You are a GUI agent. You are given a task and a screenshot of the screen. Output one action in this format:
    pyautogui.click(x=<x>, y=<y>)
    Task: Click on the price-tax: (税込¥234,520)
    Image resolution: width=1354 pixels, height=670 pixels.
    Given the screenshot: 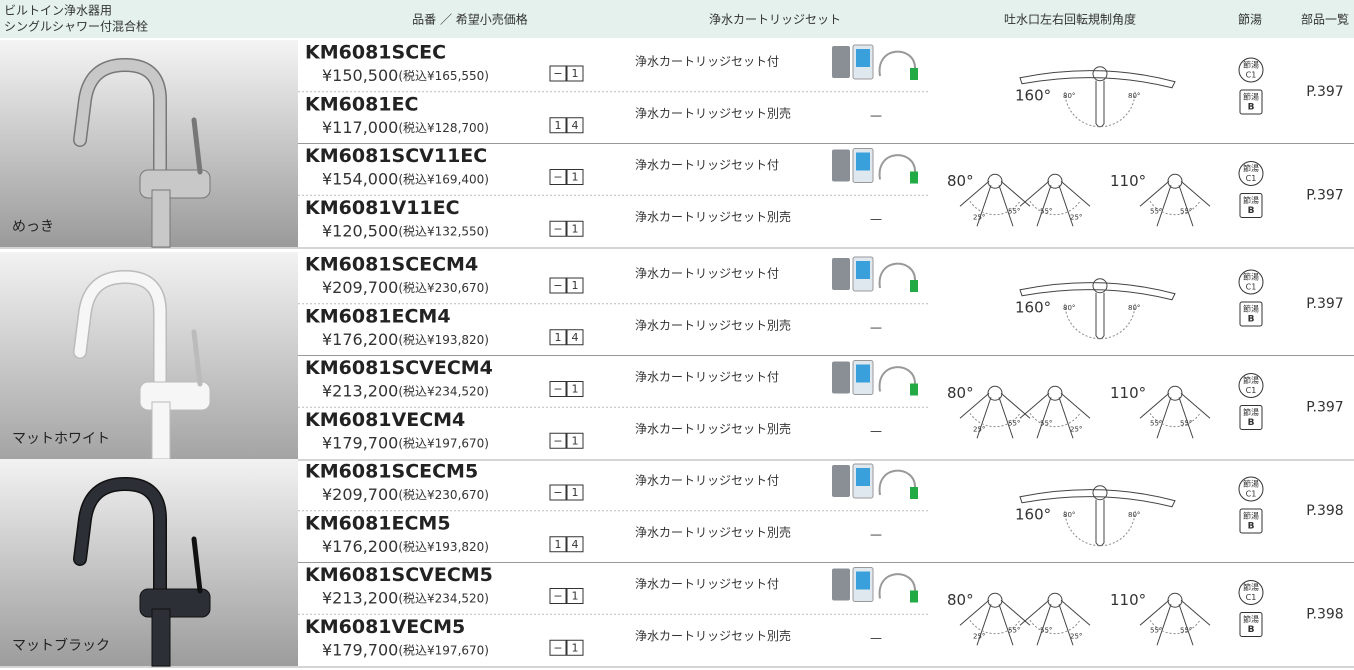 What is the action you would take?
    pyautogui.click(x=443, y=598)
    